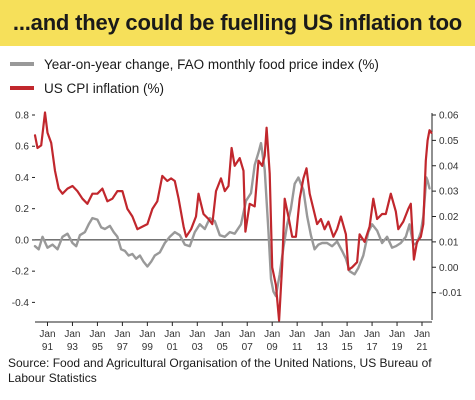 This screenshot has height=400, width=475. Describe the element at coordinates (223, 347) in the screenshot. I see `x-tick-label-year: 05` at that location.